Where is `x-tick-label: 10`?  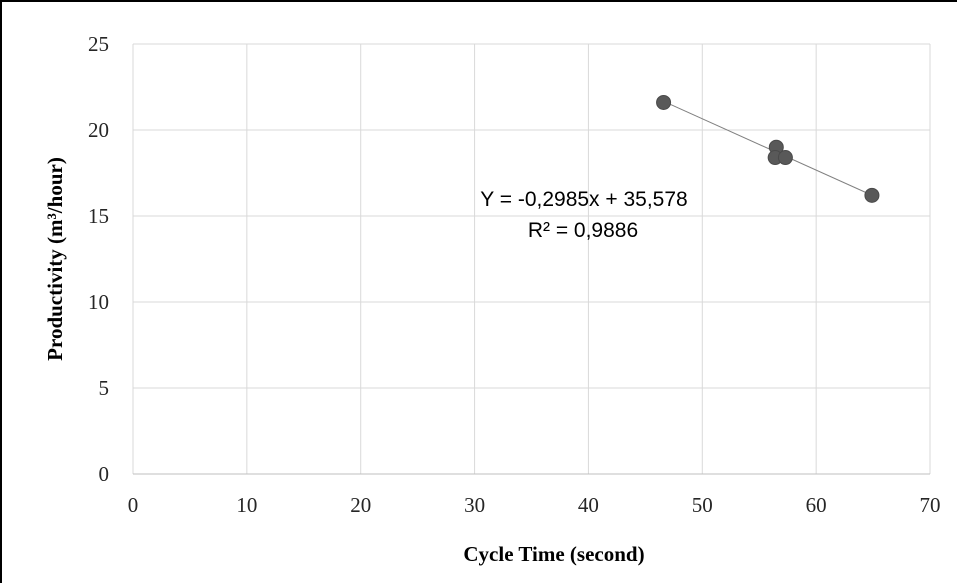 x-tick-label: 10 is located at coordinates (246, 505).